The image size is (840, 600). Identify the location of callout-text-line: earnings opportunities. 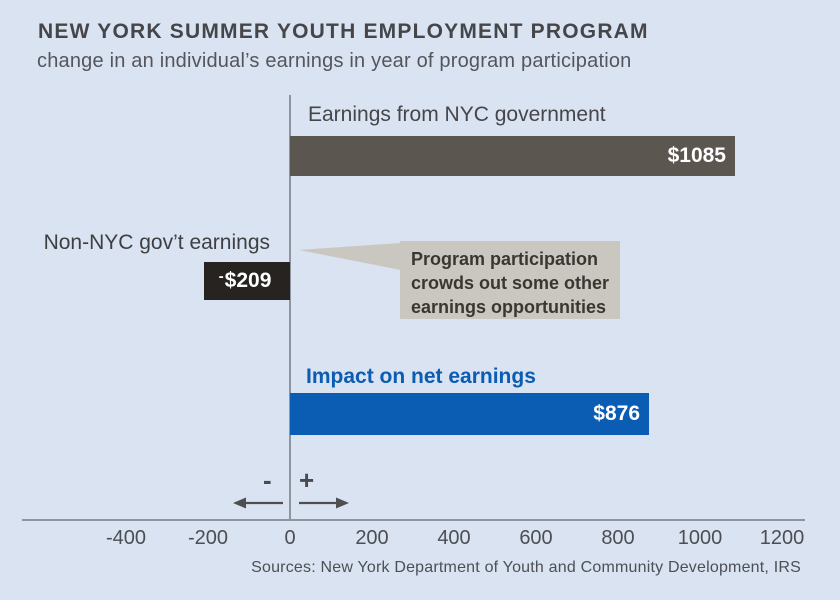
(509, 307).